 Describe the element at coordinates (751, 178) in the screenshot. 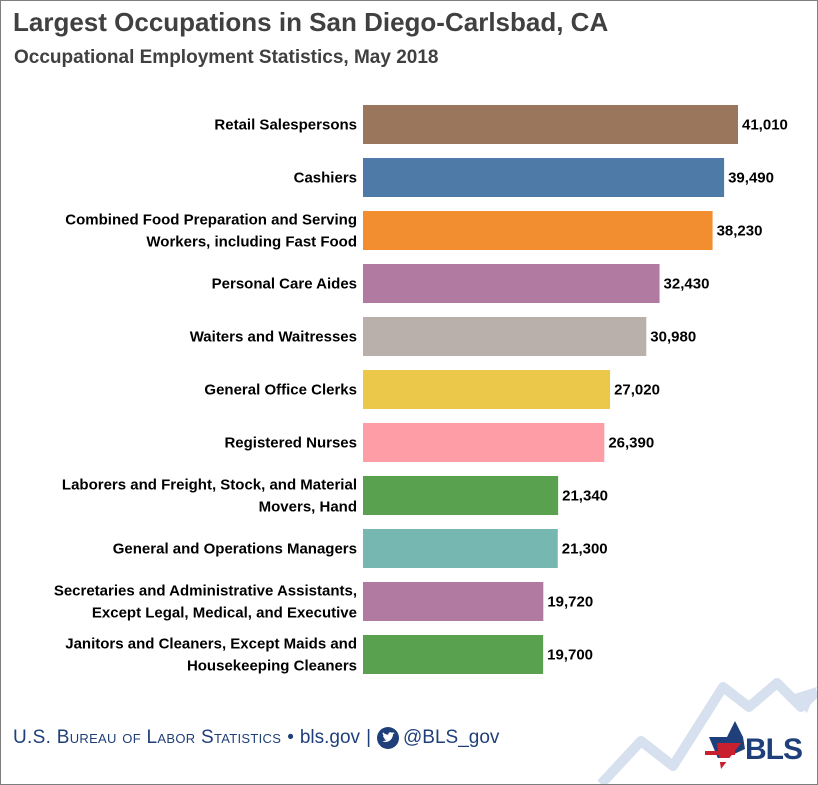

I see `bar-value-label: 39,490` at that location.